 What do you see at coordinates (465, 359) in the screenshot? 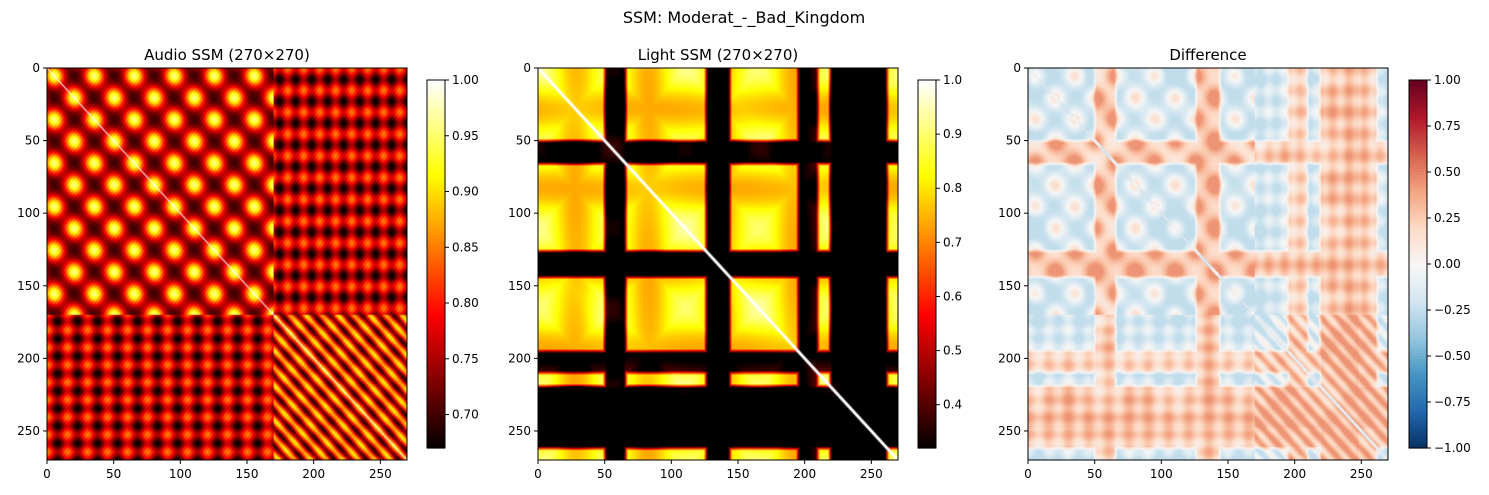
I see `colorbar-tick-label: 0.75` at bounding box center [465, 359].